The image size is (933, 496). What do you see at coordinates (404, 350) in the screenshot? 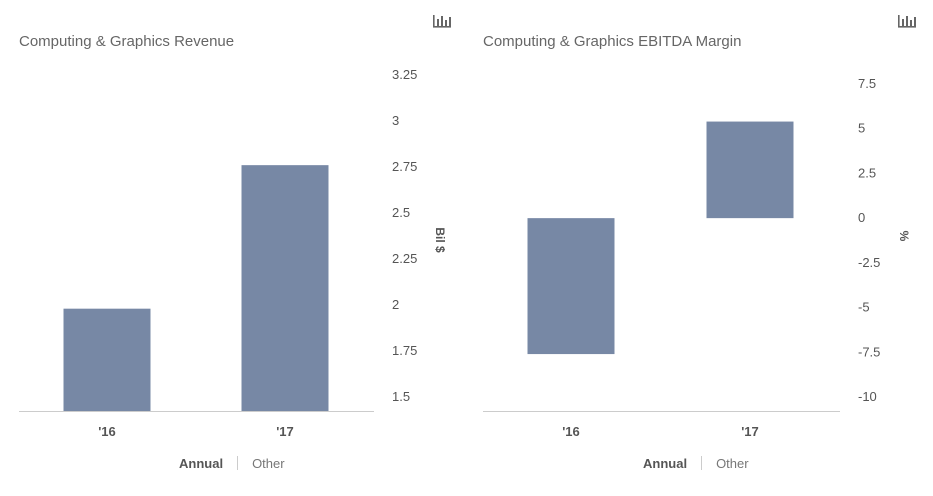
I see `y-tick-label: 1.75` at bounding box center [404, 350].